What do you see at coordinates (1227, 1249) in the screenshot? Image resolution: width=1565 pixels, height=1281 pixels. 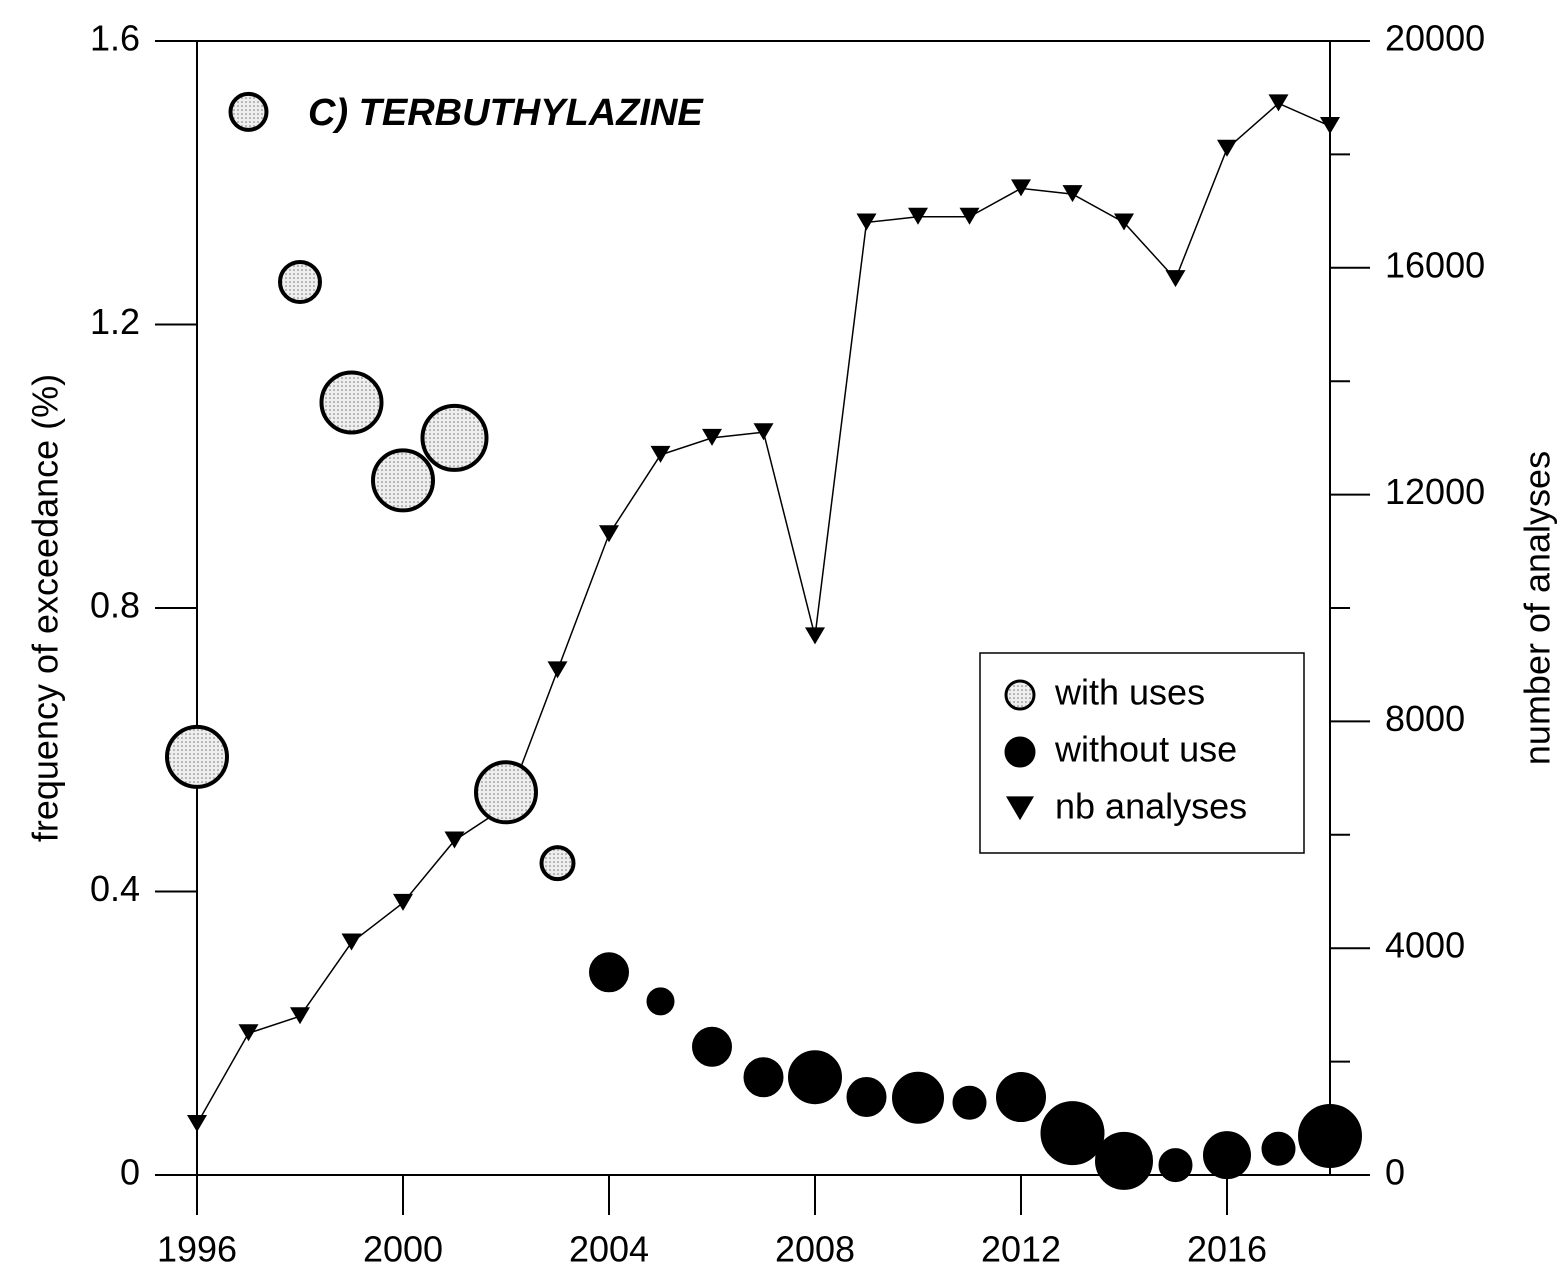 I see `x-tick-label: 2016` at bounding box center [1227, 1249].